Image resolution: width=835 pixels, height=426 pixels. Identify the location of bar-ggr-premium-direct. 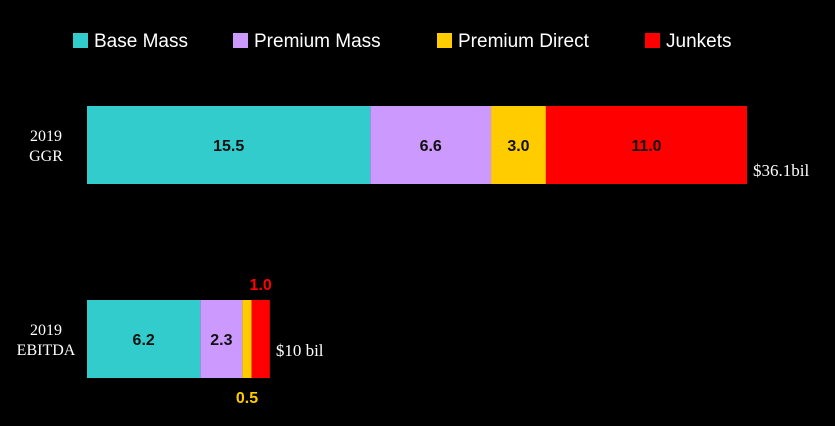
(518, 145).